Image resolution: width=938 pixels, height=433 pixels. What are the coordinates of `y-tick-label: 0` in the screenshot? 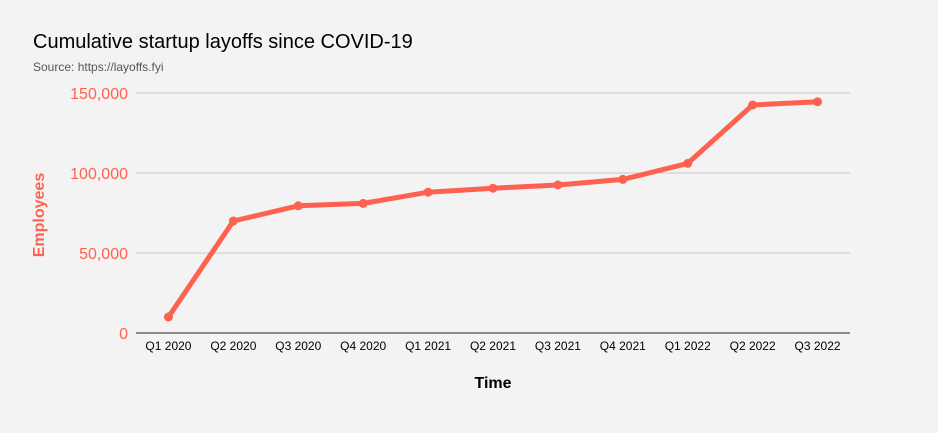 It's located at (123, 334).